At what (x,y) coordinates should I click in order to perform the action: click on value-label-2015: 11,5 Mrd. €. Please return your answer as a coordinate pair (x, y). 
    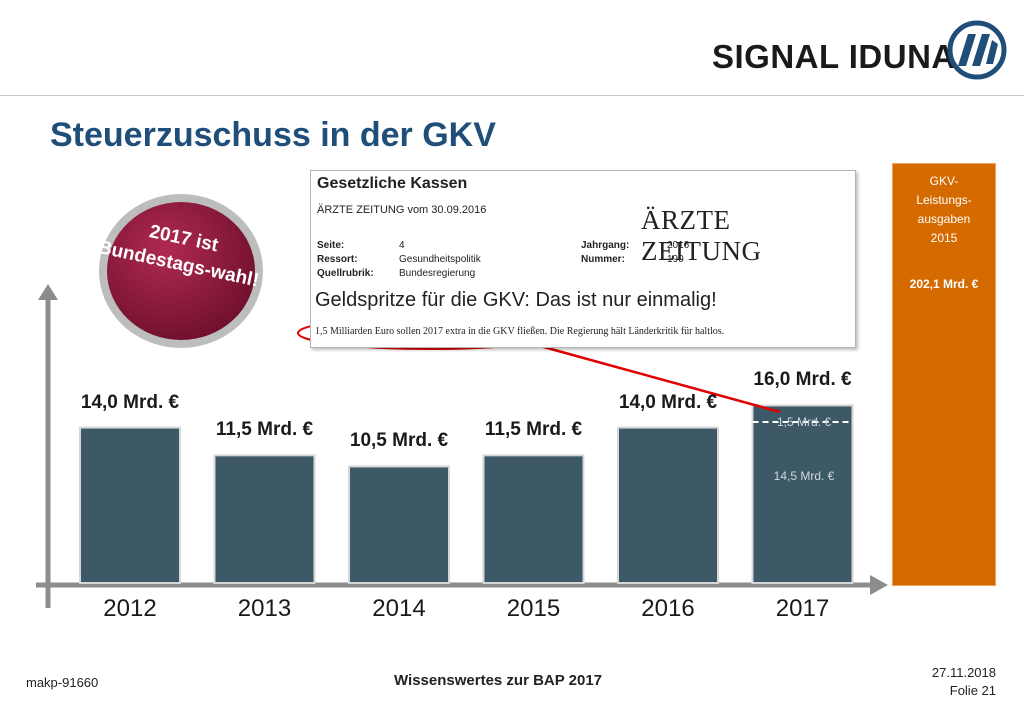
    Looking at the image, I should click on (533, 430).